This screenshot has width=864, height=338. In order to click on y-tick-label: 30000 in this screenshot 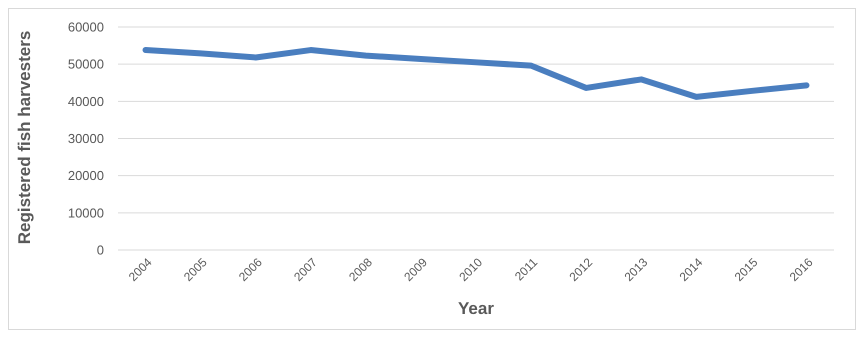, I will do `click(86, 138)`.